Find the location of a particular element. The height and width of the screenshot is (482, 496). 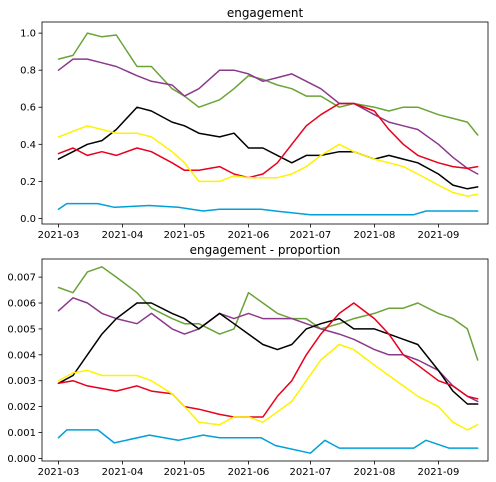

y-tick-label: 0.000 is located at coordinates (21, 459).